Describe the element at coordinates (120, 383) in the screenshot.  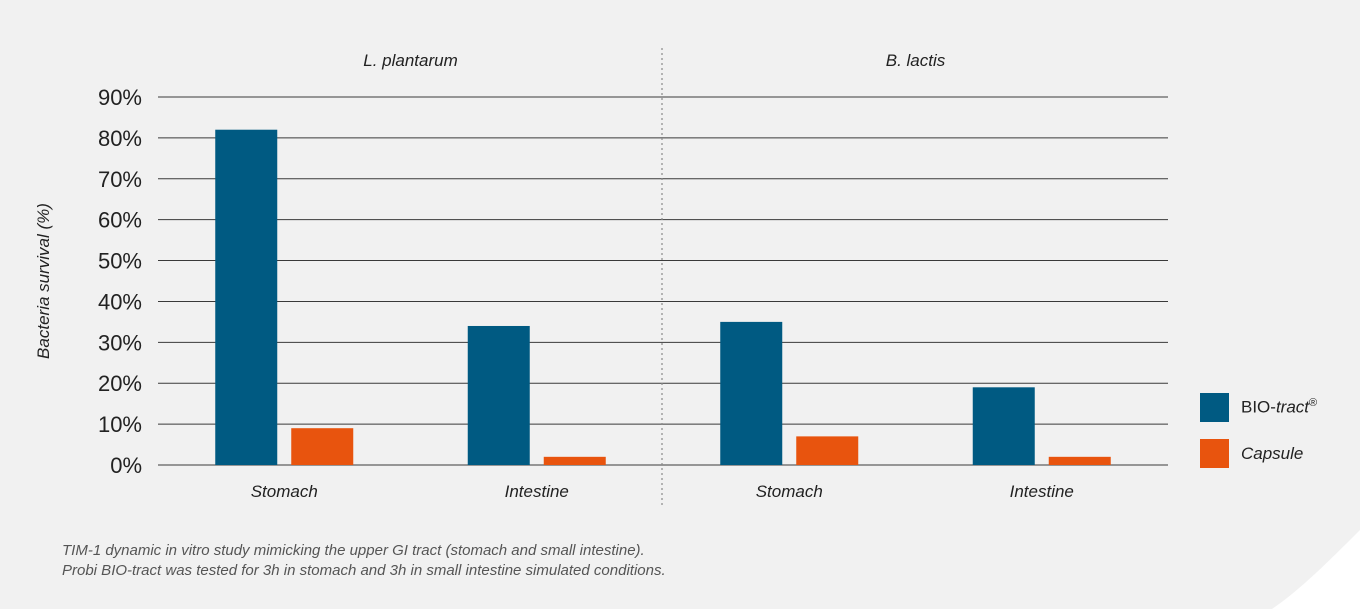
I see `y-tick-label: 20%` at that location.